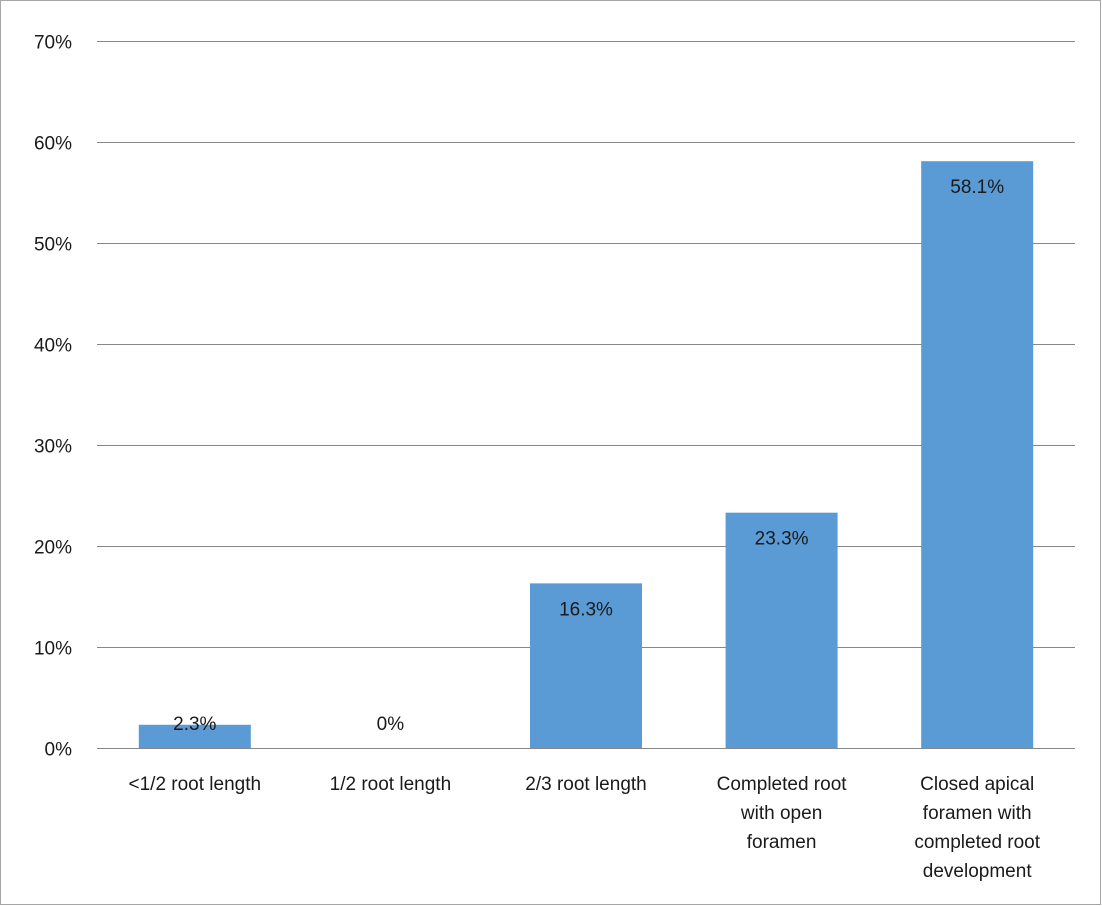 The height and width of the screenshot is (906, 1102). What do you see at coordinates (53, 346) in the screenshot?
I see `y-tick-label: 40%` at bounding box center [53, 346].